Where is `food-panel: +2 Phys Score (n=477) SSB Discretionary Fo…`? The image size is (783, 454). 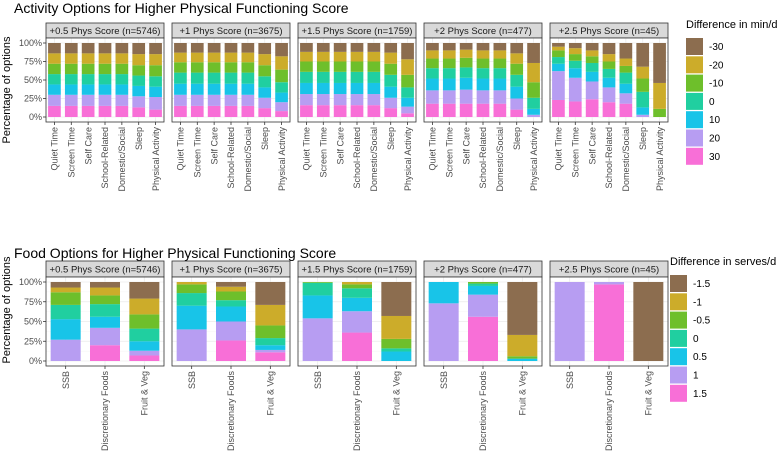 food-panel: +2 Phys Score (n=477) SSB Discretionary Fo… is located at coordinates (483, 355).